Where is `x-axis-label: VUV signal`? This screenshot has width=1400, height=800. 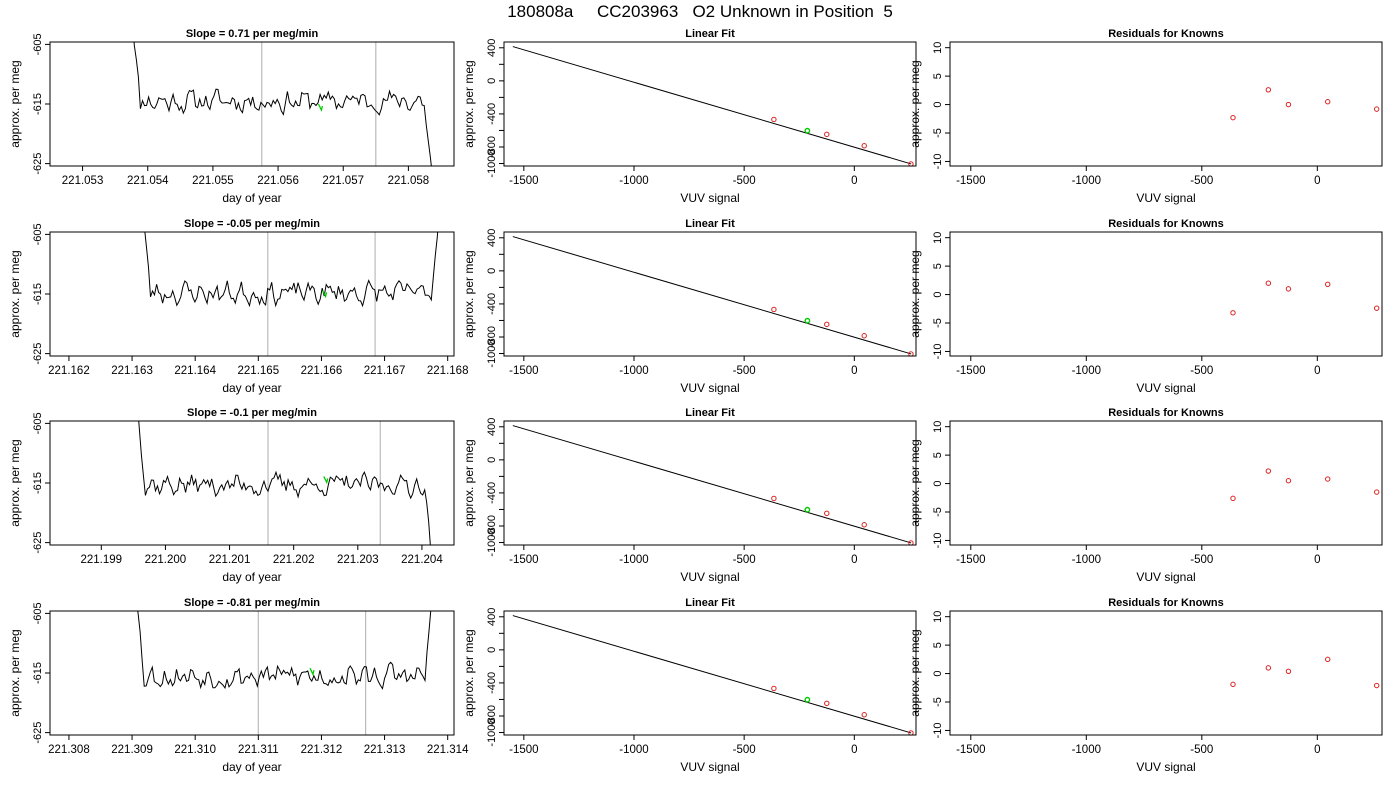 x-axis-label: VUV signal is located at coordinates (1165, 577).